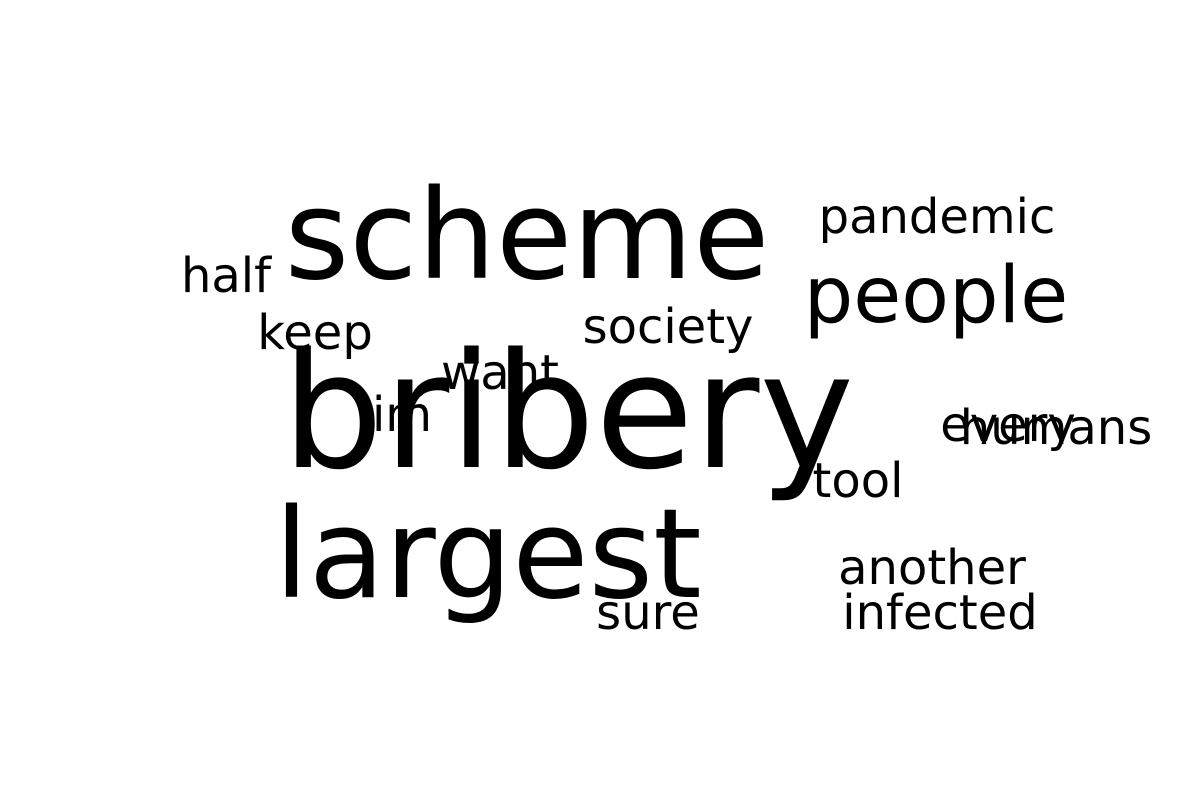  Describe the element at coordinates (858, 481) in the screenshot. I see `word-tool: tool` at that location.